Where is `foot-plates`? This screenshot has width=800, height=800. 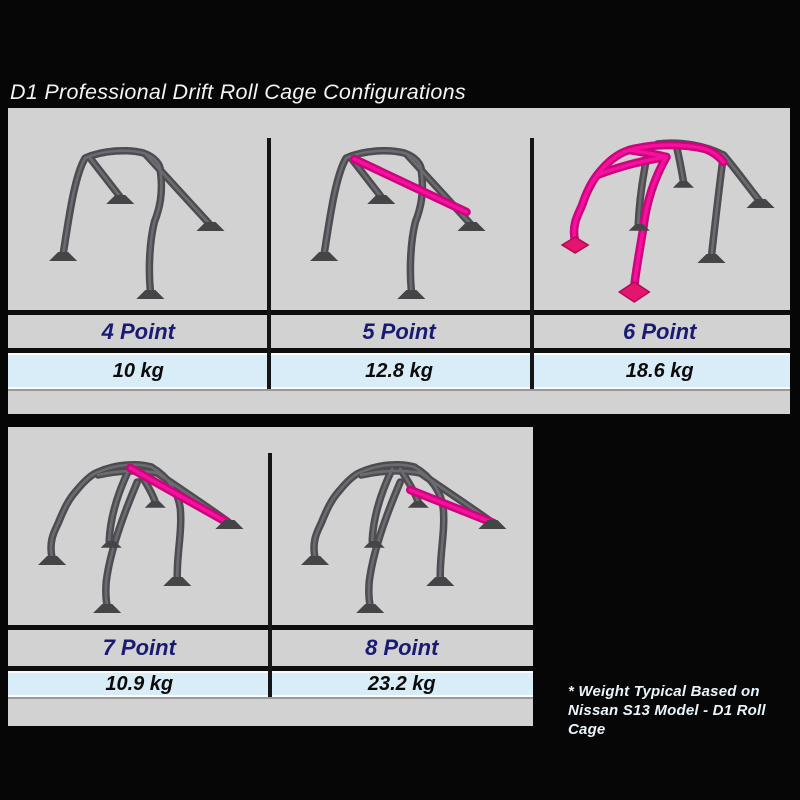
foot-plates is located at coordinates (667, 242).